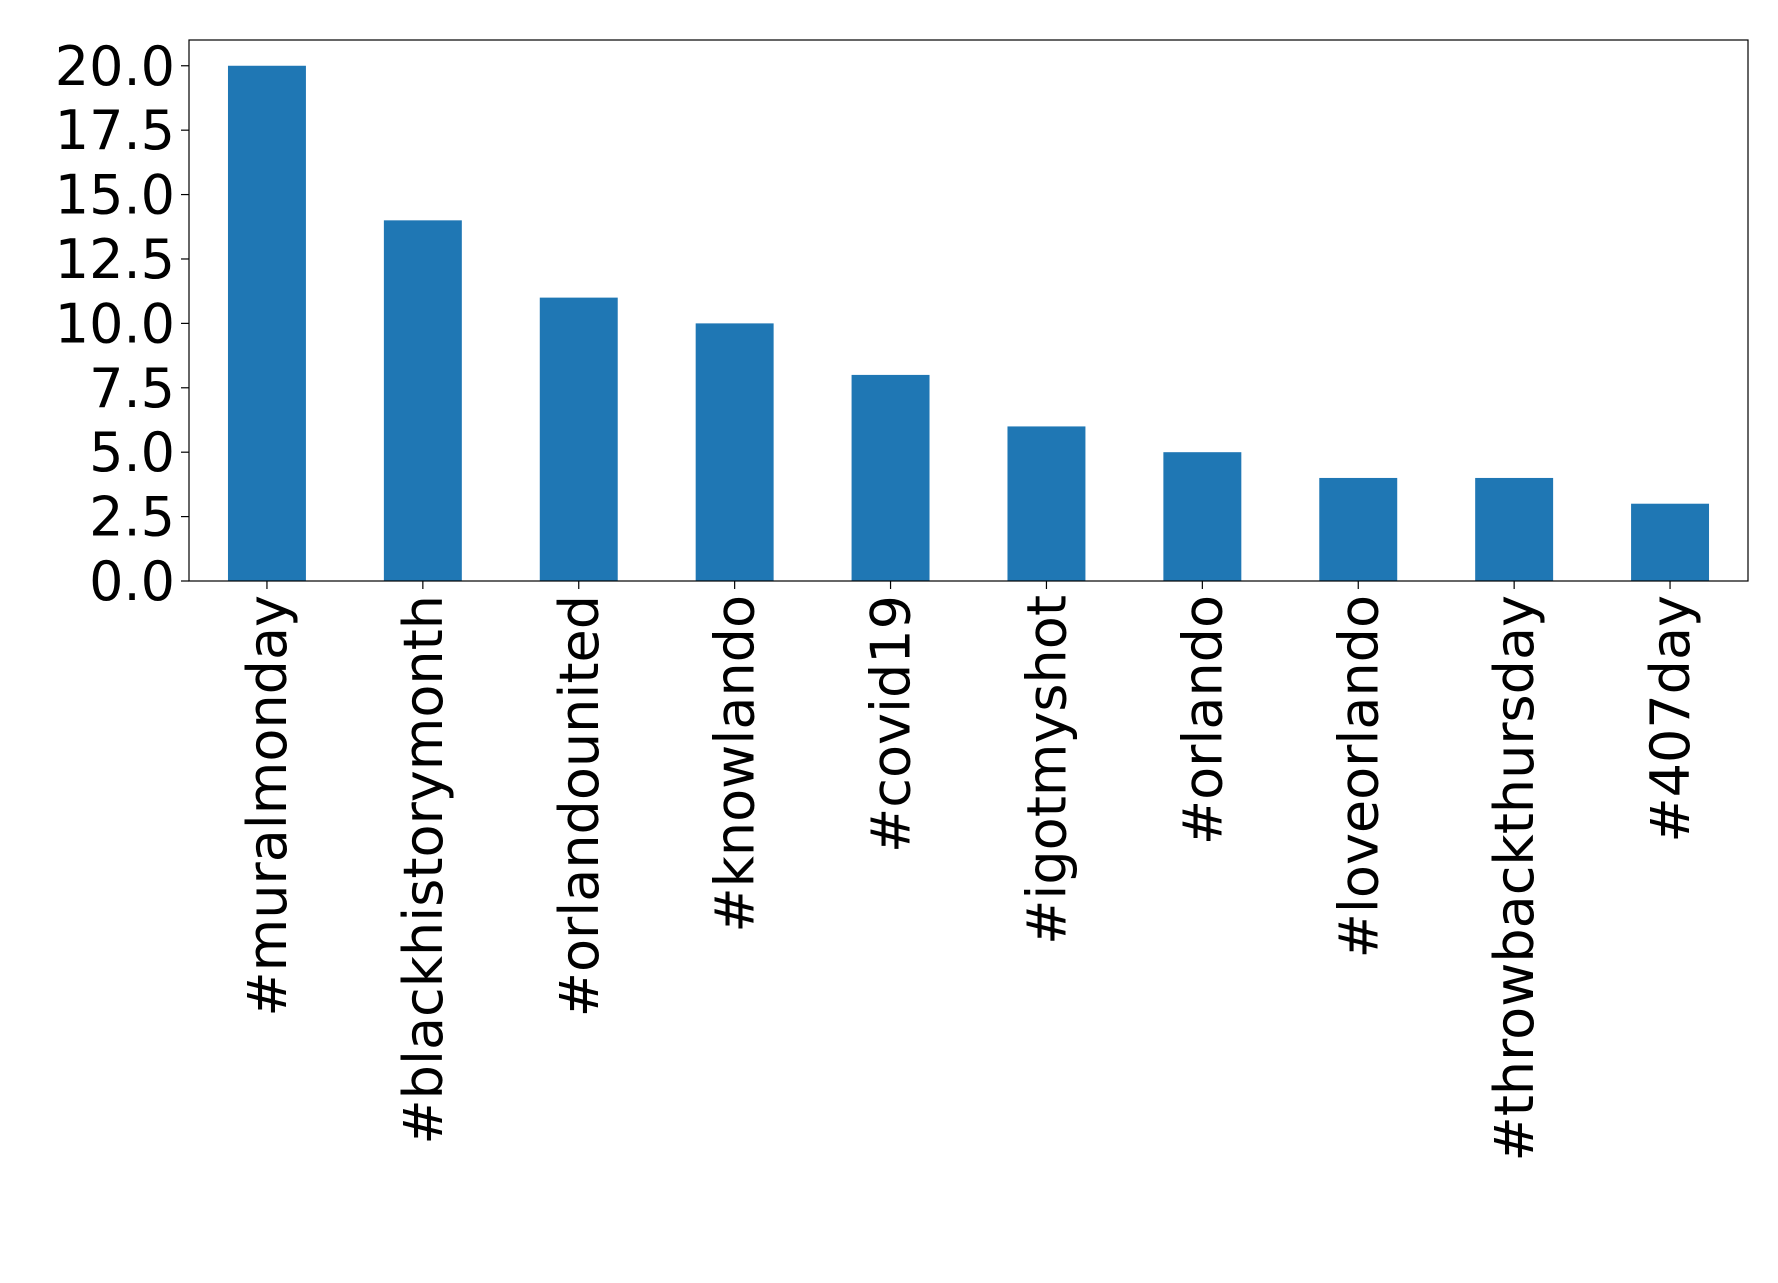 The height and width of the screenshot is (1283, 1778). Describe the element at coordinates (115, 323) in the screenshot. I see `y-tick-label: 10.0` at that location.